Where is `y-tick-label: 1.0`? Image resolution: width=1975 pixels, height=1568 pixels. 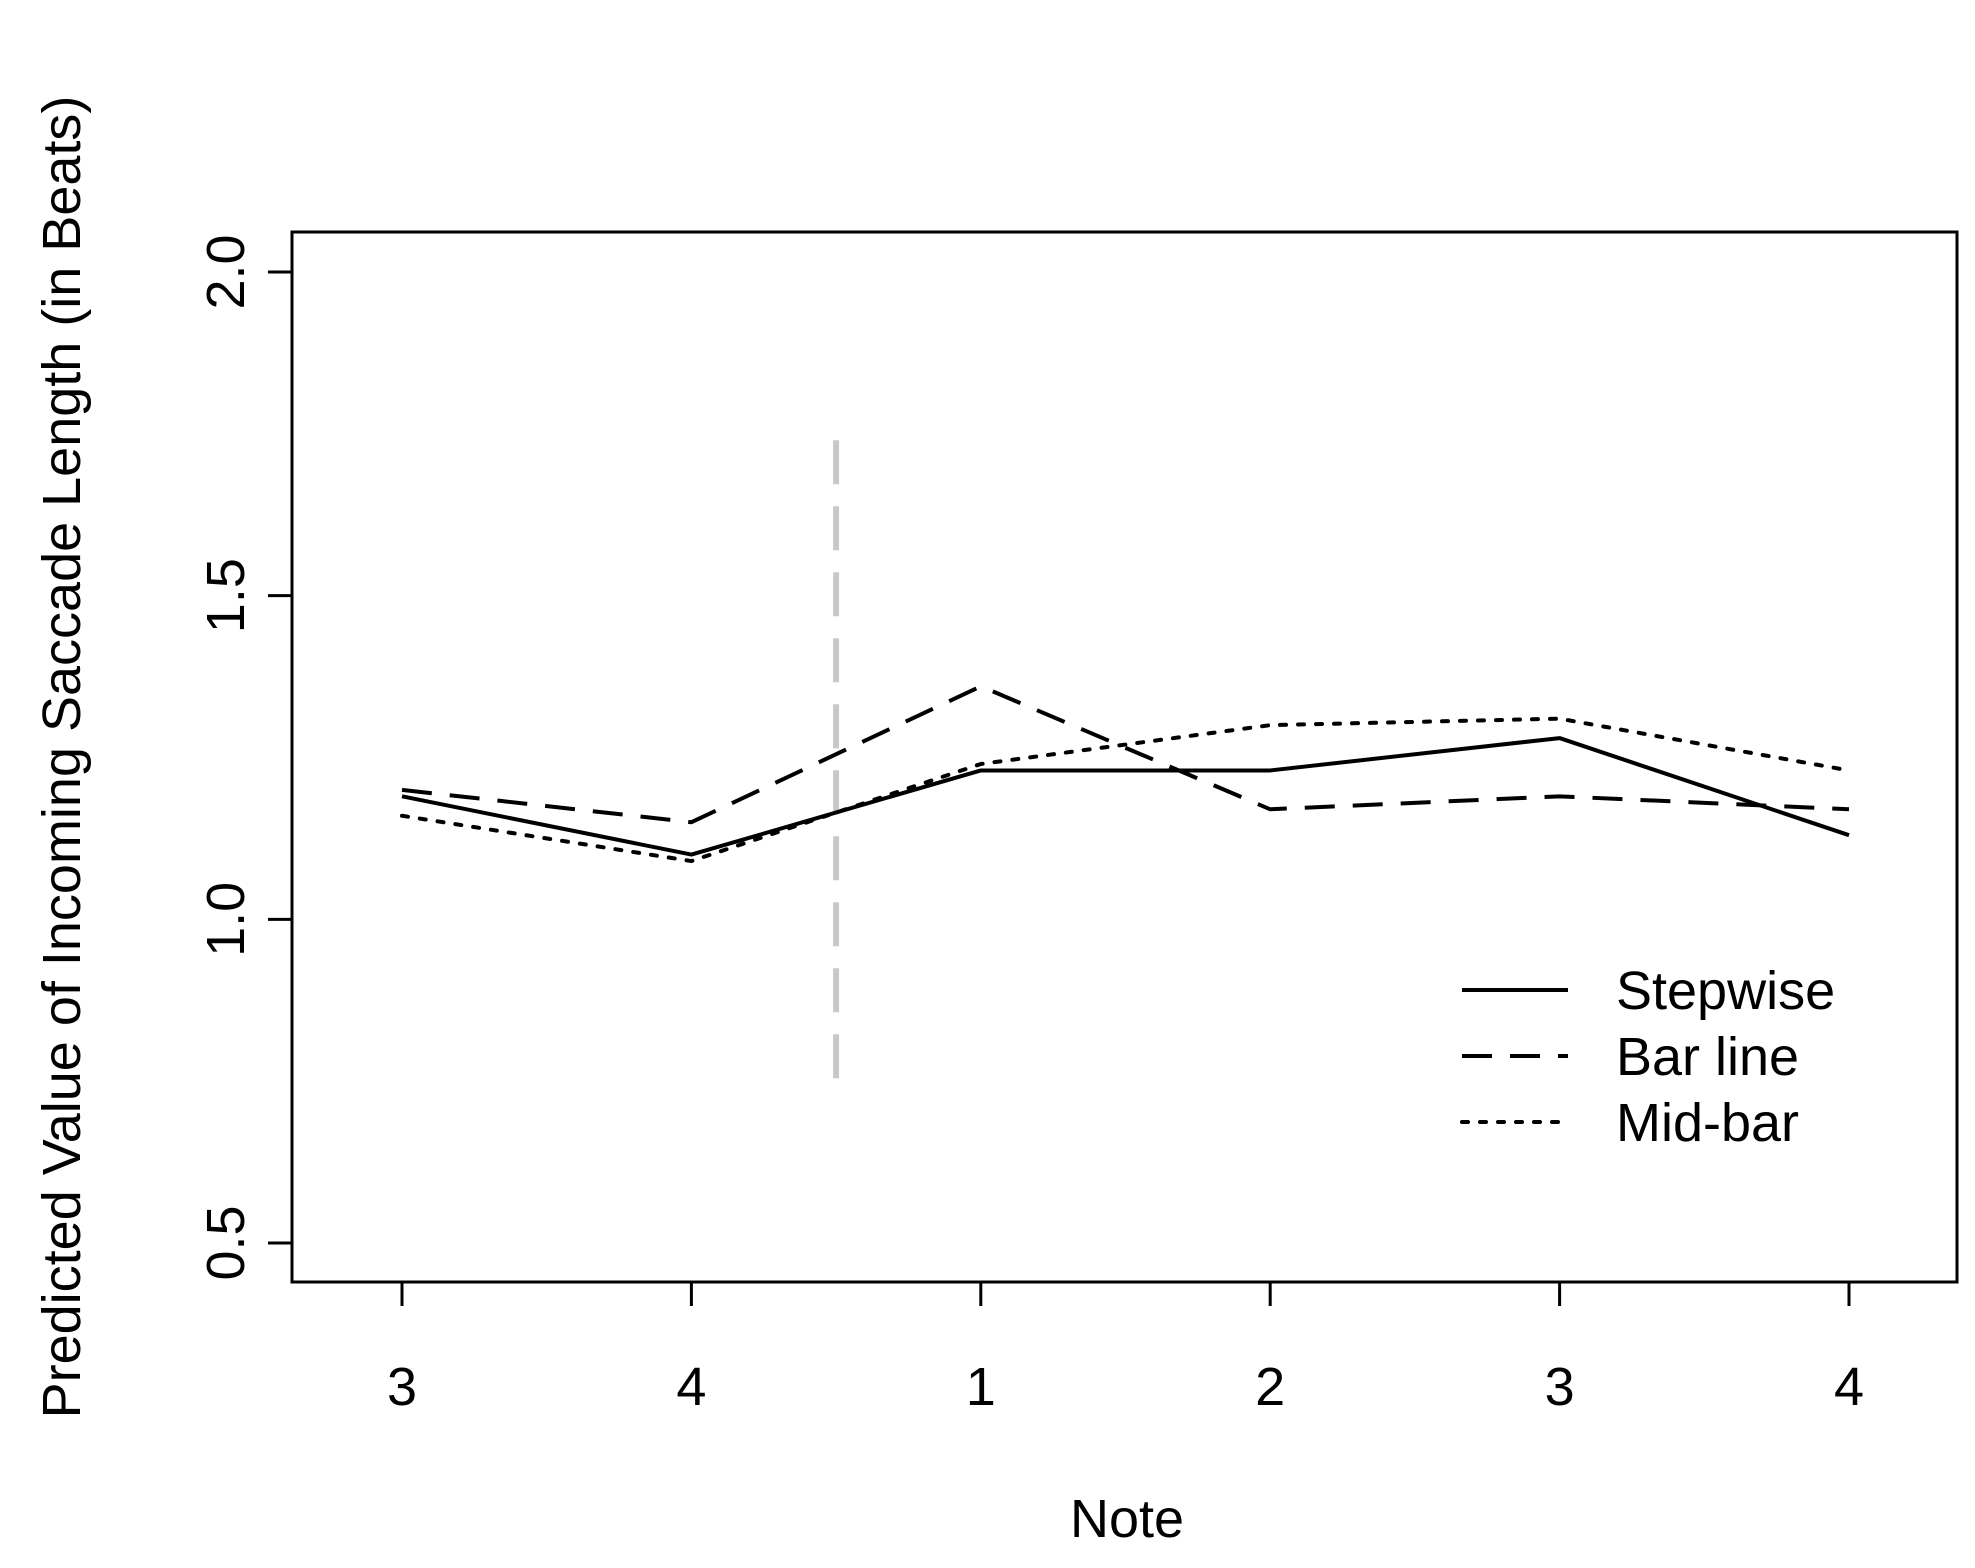
y-tick-label: 1.0 is located at coordinates (226, 919).